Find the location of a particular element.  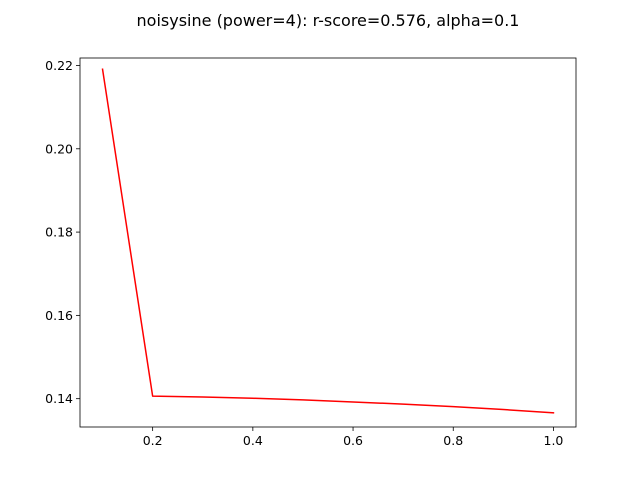

x-tick-label: 0.6 is located at coordinates (353, 440).